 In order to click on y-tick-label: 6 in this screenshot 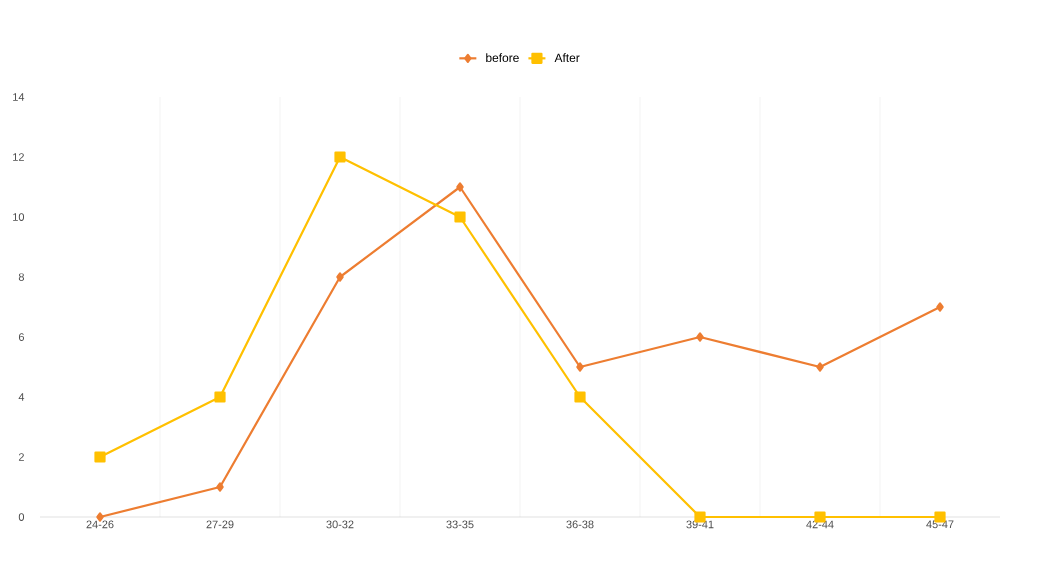, I will do `click(21, 337)`.